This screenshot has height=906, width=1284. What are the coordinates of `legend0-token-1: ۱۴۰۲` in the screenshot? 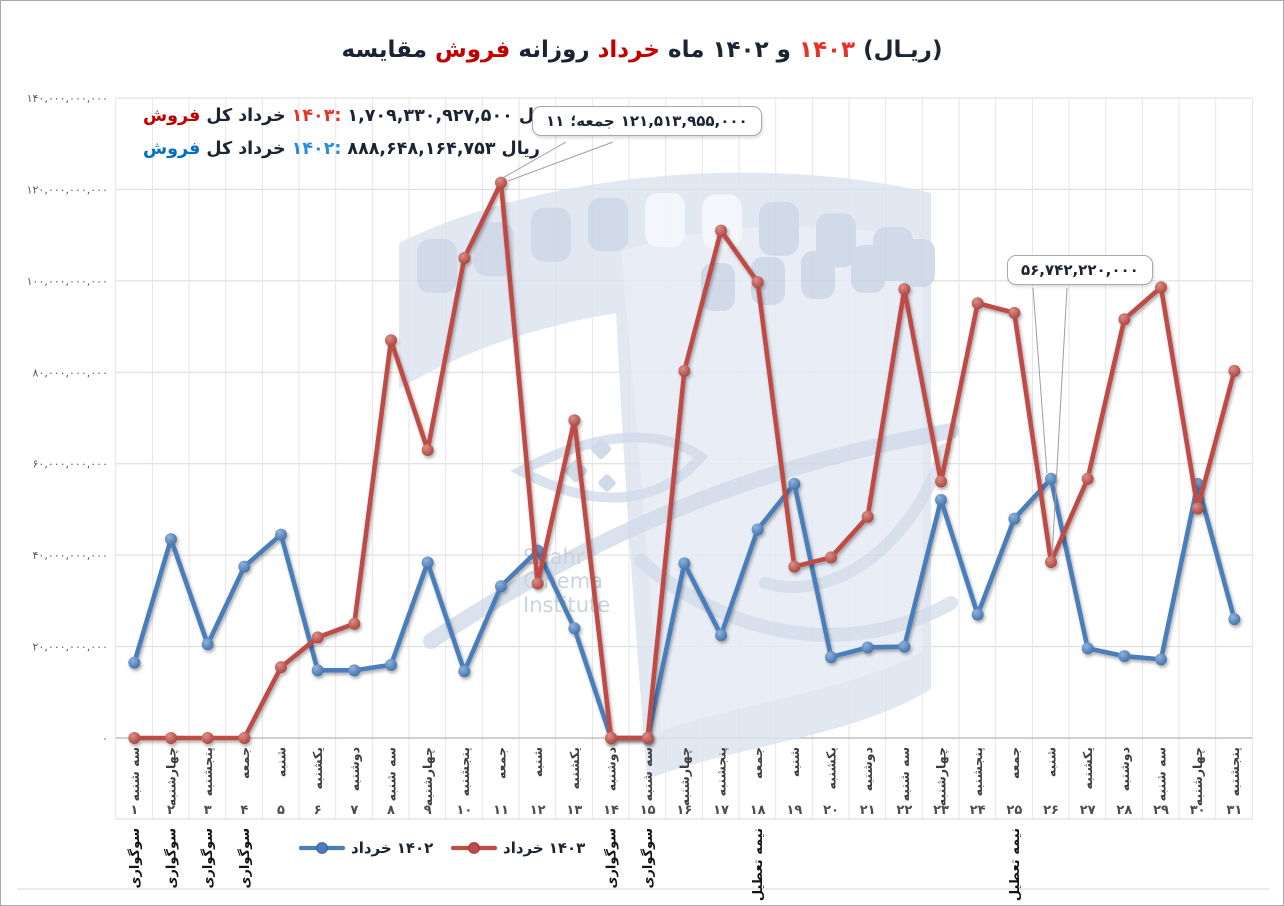 It's located at (415, 848).